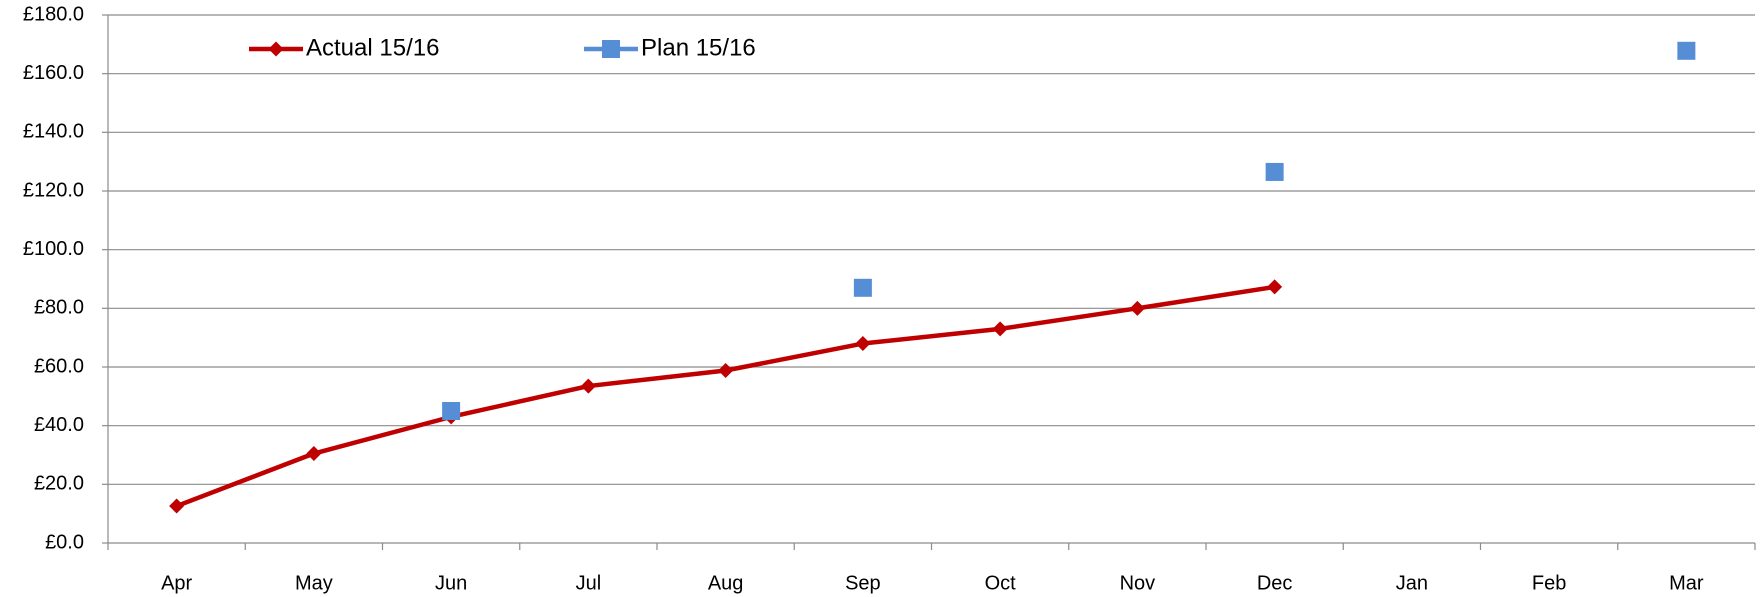  Describe the element at coordinates (53, 132) in the screenshot. I see `y-tick-label: £140.0` at that location.